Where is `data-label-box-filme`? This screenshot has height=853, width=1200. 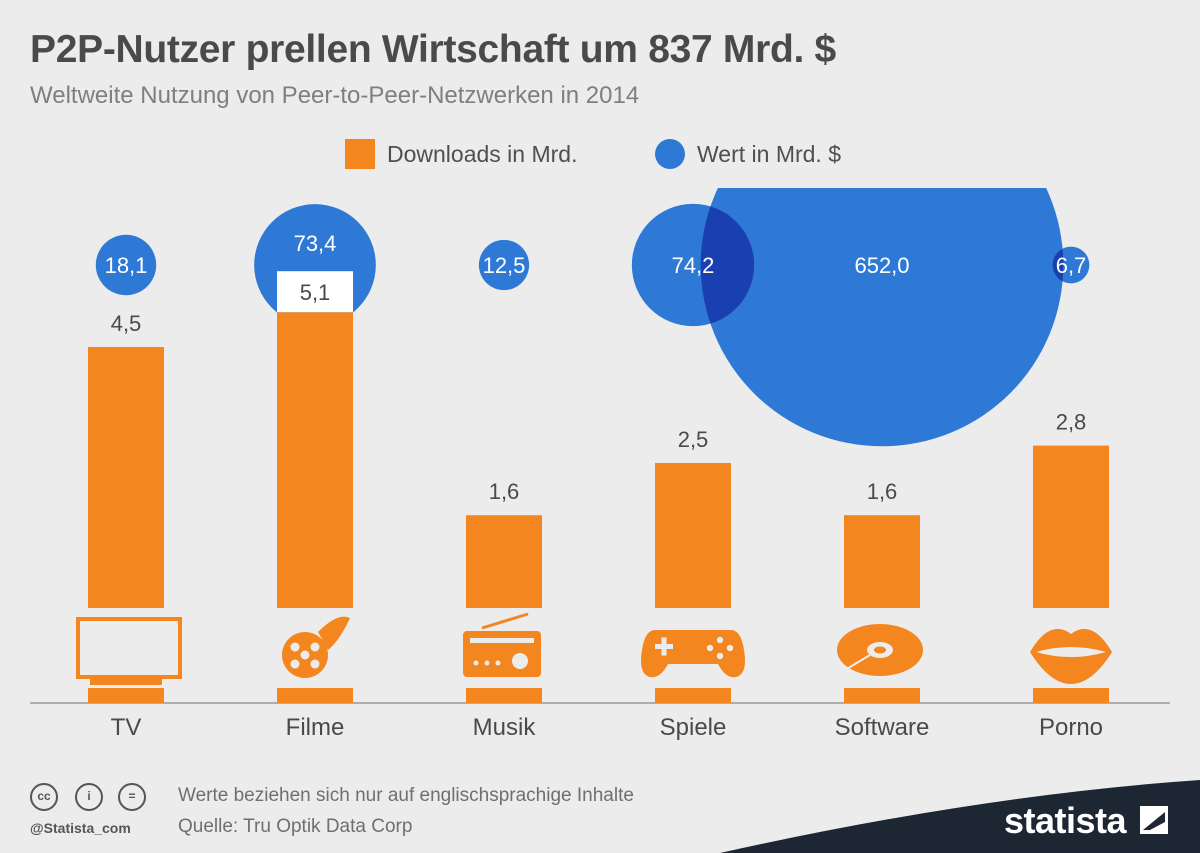 data-label-box-filme is located at coordinates (315, 292).